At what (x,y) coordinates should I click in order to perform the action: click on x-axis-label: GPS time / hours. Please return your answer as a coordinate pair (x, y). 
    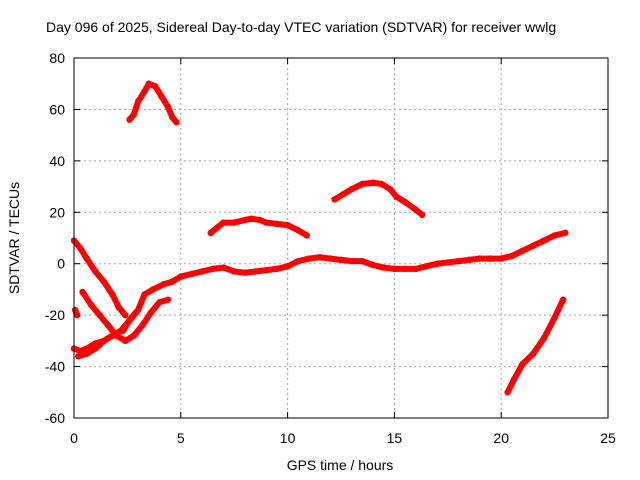
    Looking at the image, I should click on (340, 465).